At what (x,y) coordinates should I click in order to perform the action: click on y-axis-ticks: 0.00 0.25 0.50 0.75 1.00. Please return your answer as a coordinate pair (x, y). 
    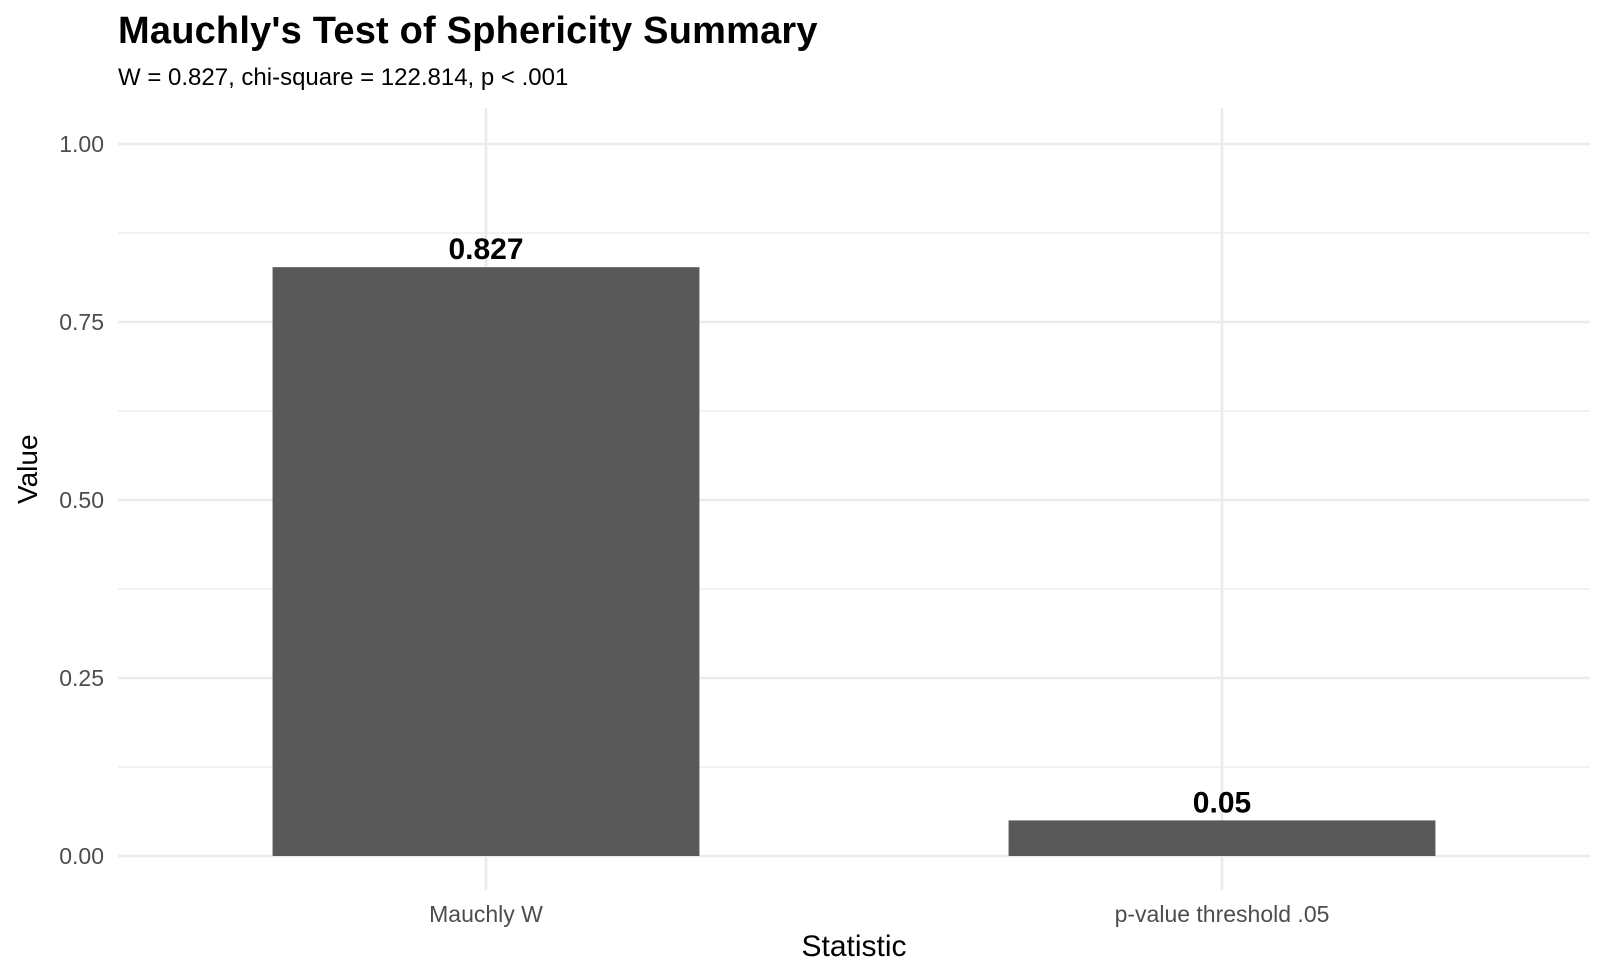
    Looking at the image, I should click on (81, 500).